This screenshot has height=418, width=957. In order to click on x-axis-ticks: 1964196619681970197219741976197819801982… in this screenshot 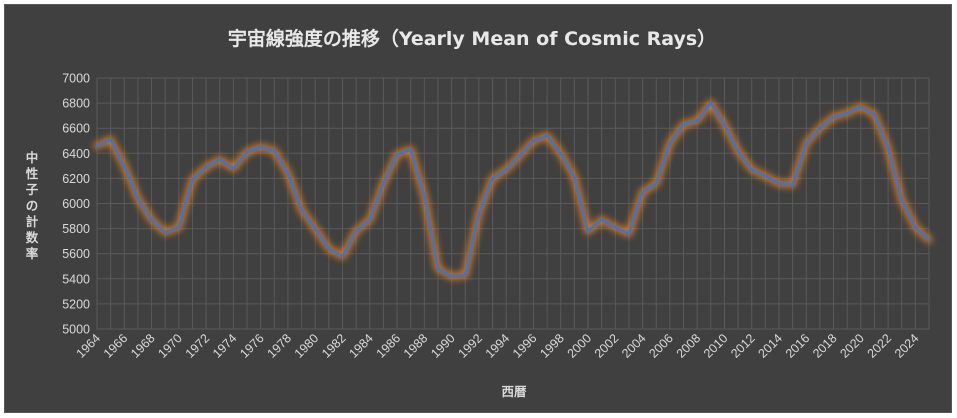, I will do `click(498, 346)`.